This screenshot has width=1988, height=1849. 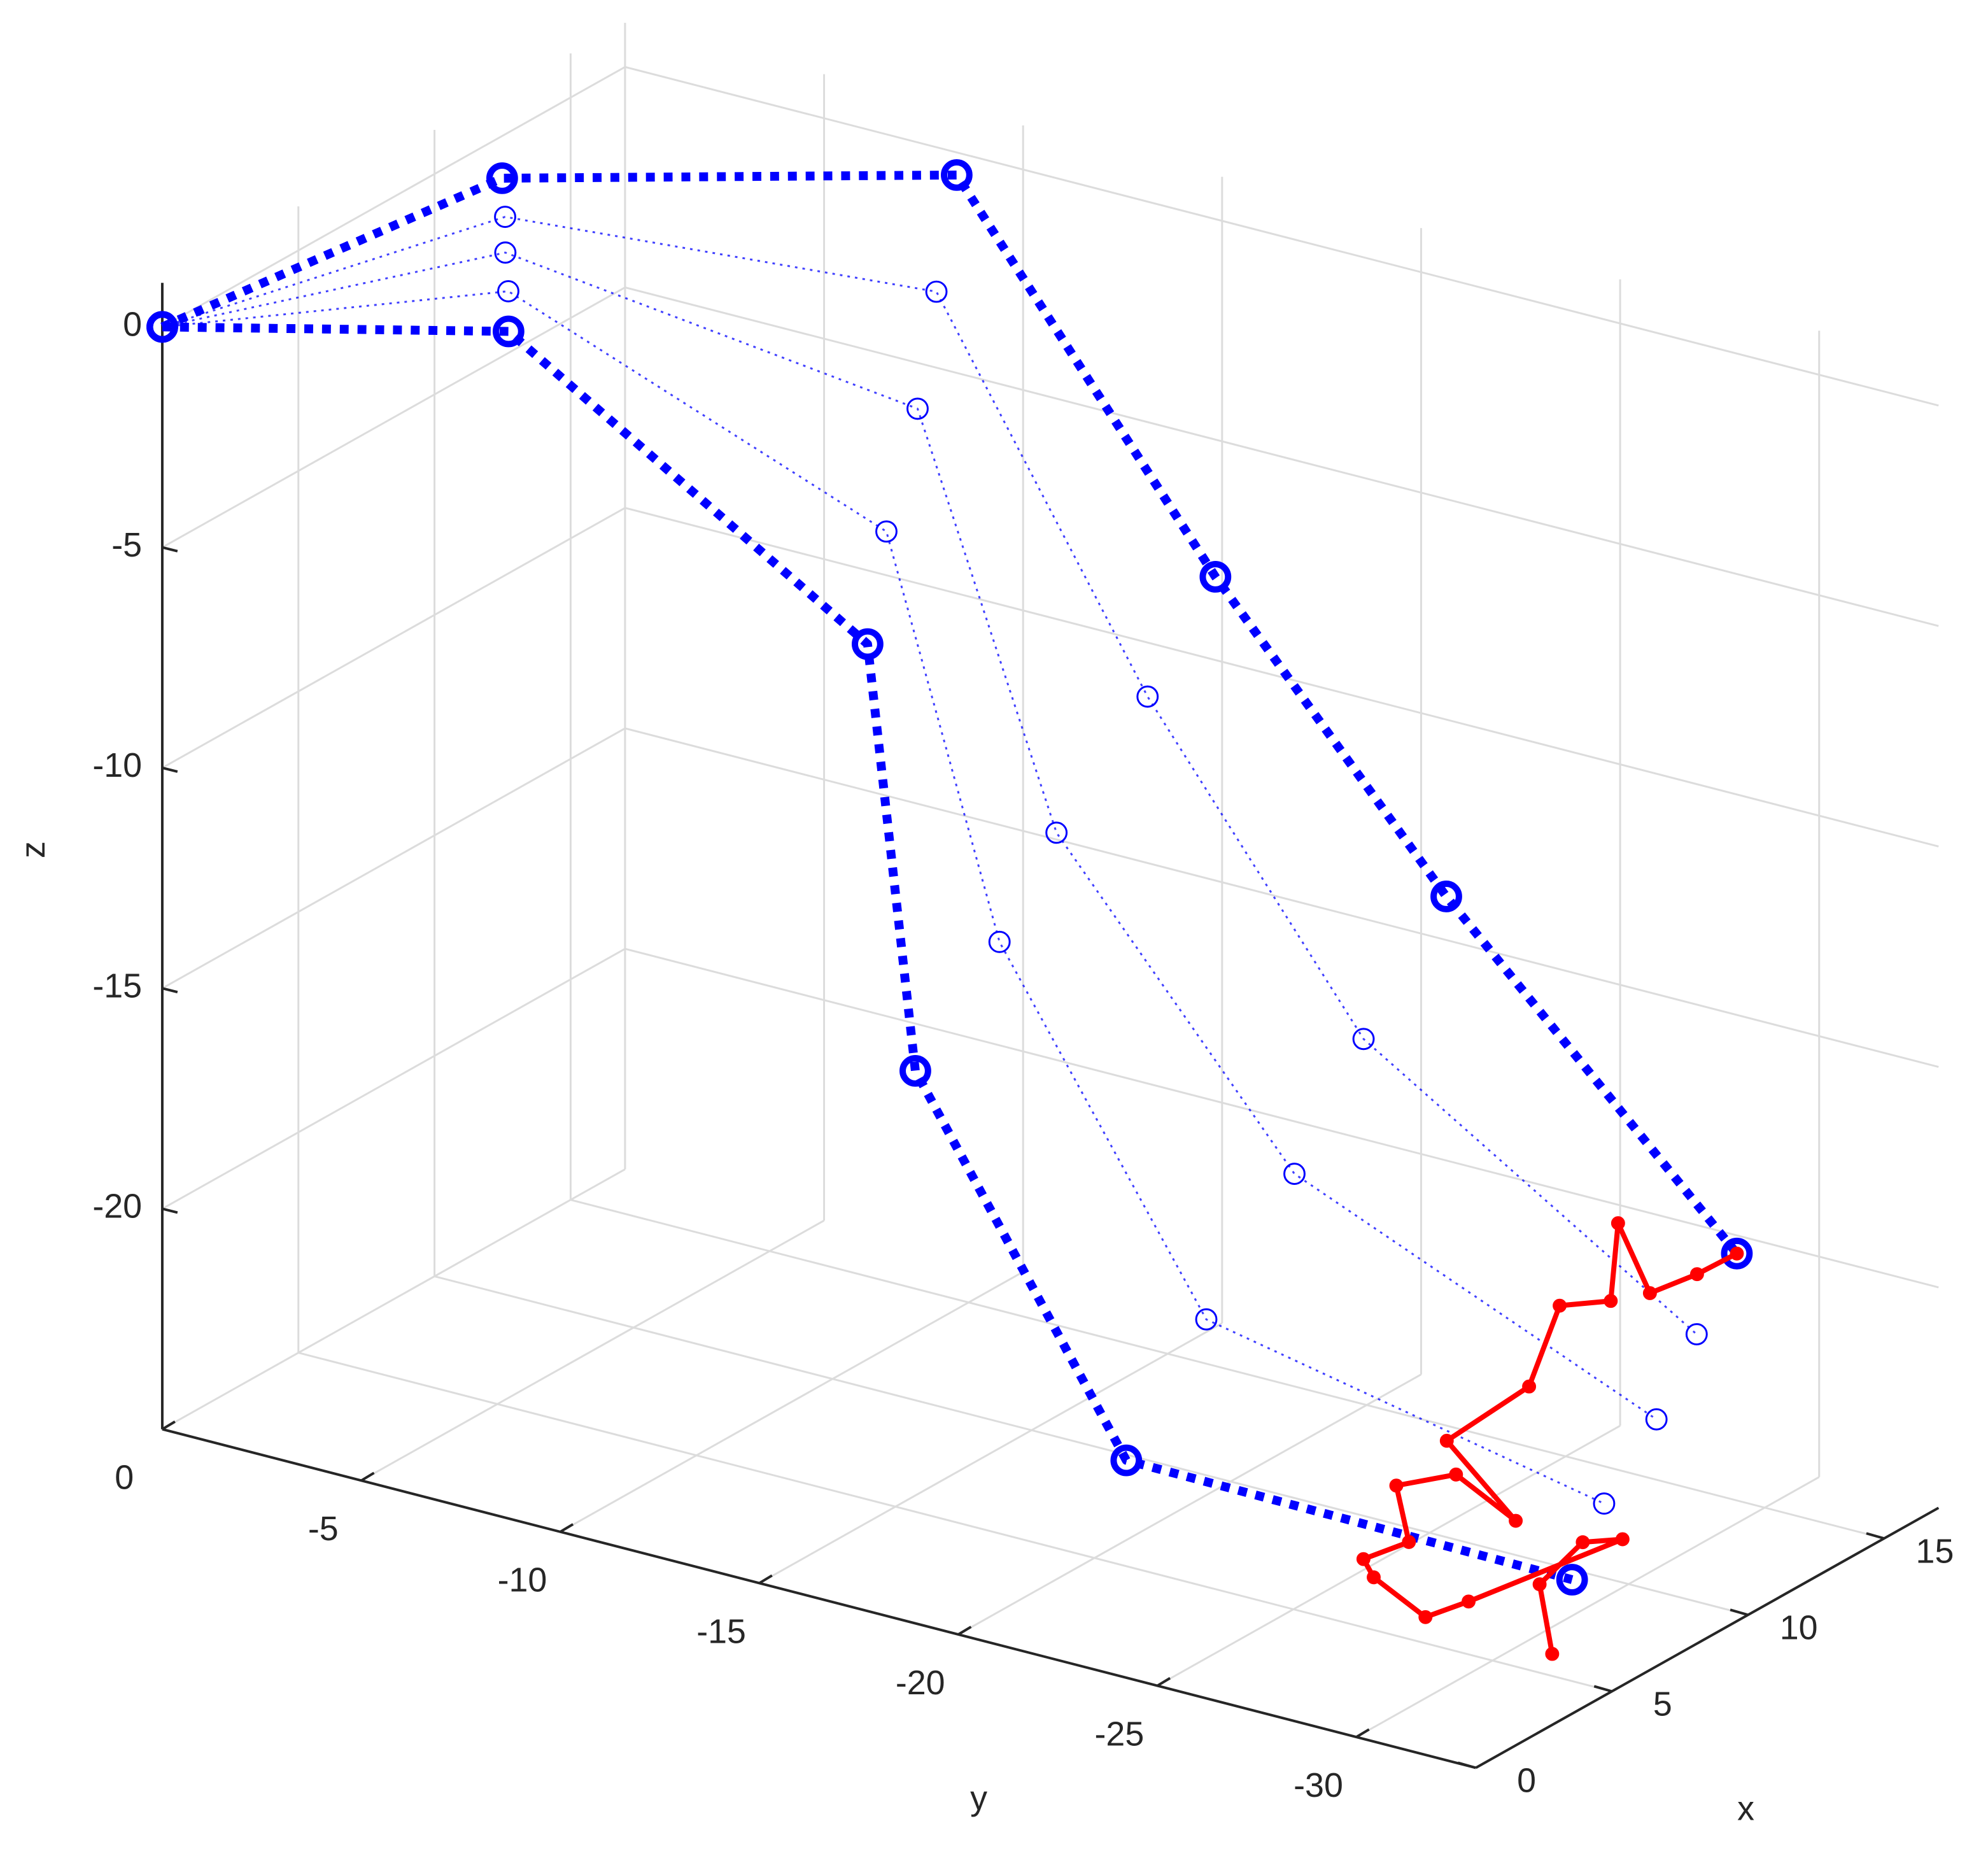 I want to click on x-tick-label: 0, so click(x=1526, y=1781).